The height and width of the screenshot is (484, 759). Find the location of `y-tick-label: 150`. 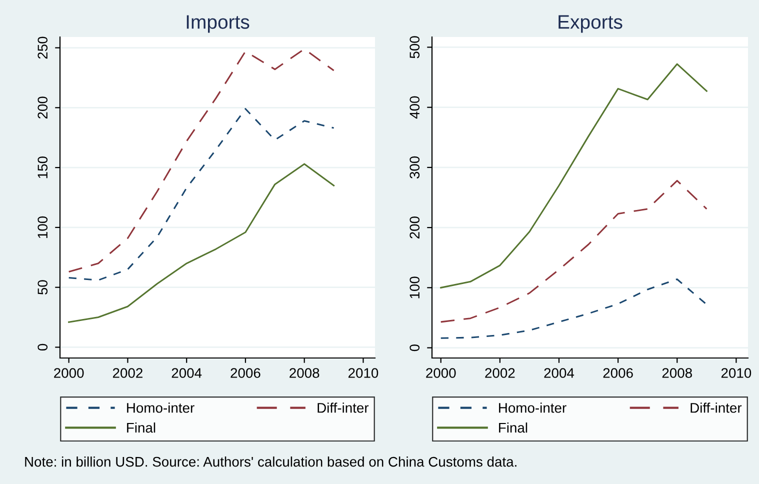

y-tick-label: 150 is located at coordinates (43, 167).